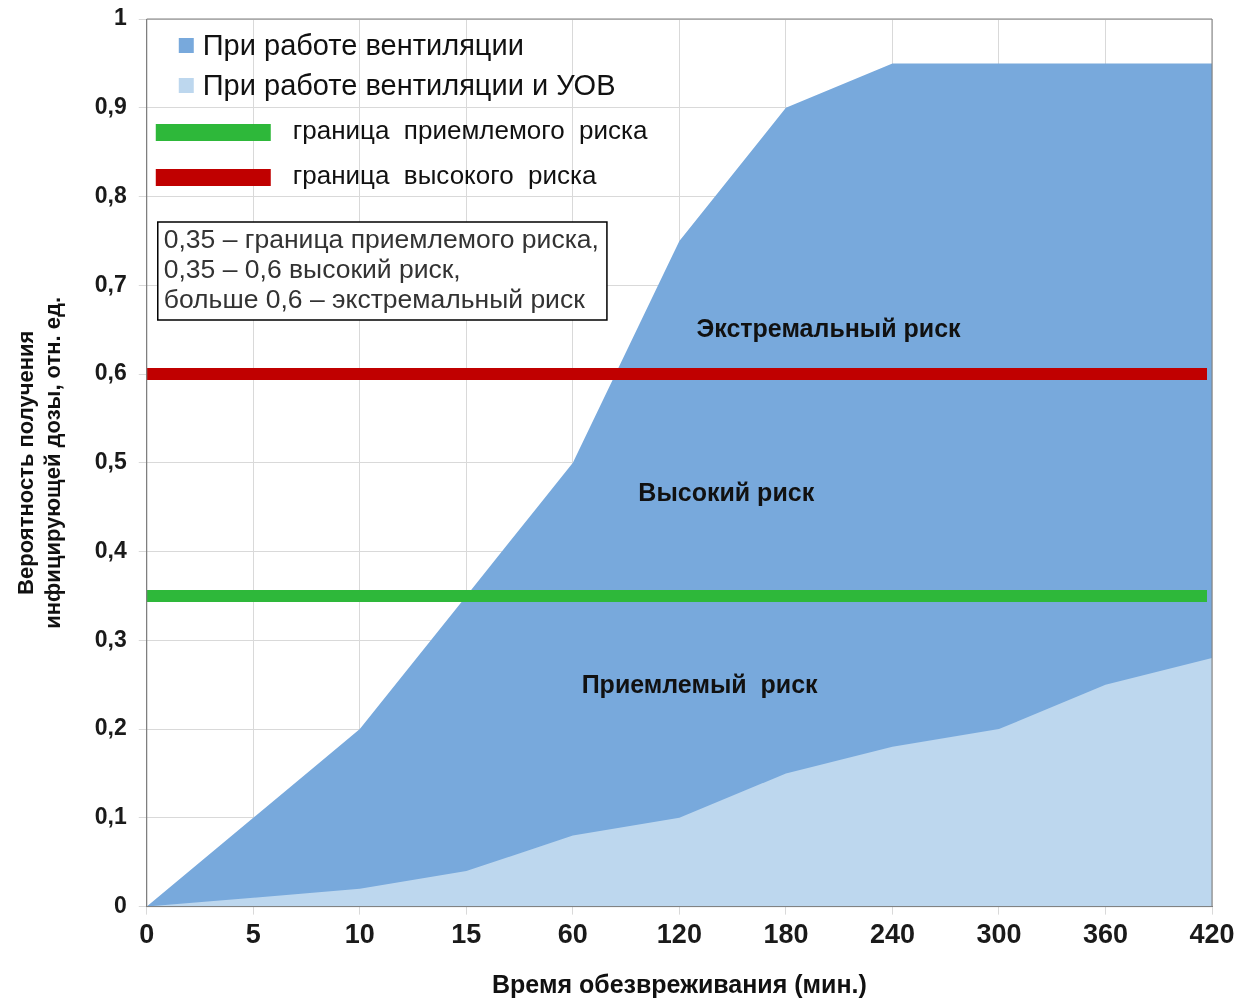 The height and width of the screenshot is (1005, 1250). What do you see at coordinates (1105, 934) in the screenshot?
I see `x-tick-label: 360` at bounding box center [1105, 934].